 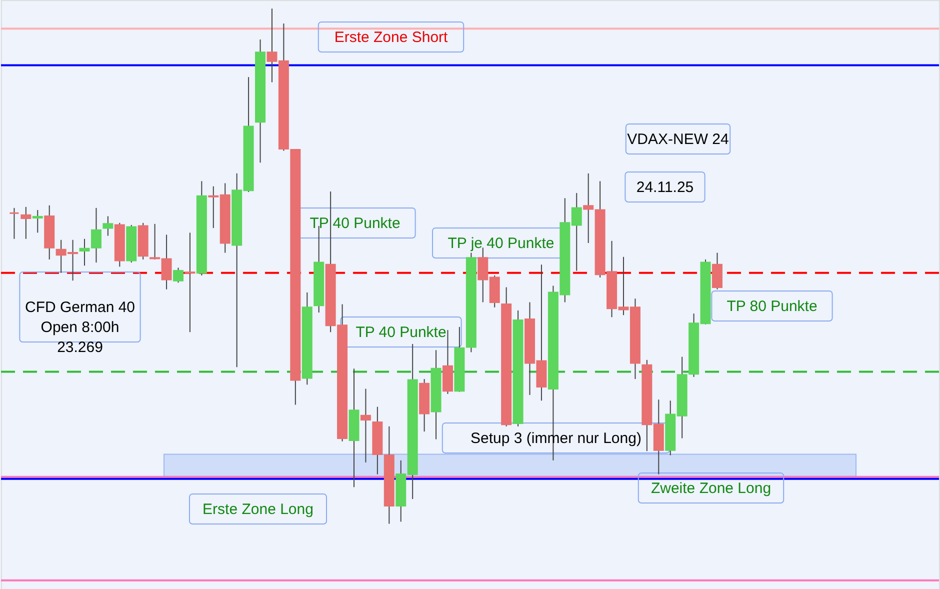 I want to click on annotation: CFD German 40 Open 8:00h 23.269, so click(x=80, y=327).